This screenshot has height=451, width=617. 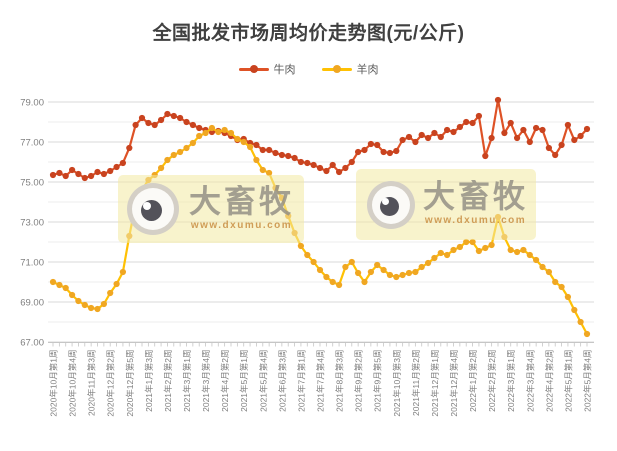 I want to click on svg-text: 2022年5月第1周, so click(x=568, y=381).